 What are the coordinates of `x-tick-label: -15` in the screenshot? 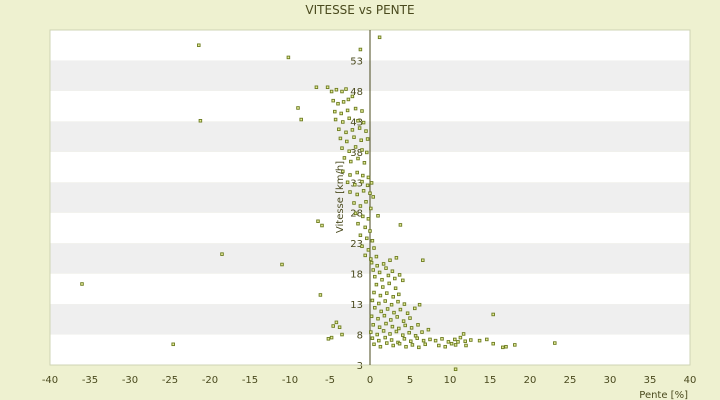 It's located at (250, 380).